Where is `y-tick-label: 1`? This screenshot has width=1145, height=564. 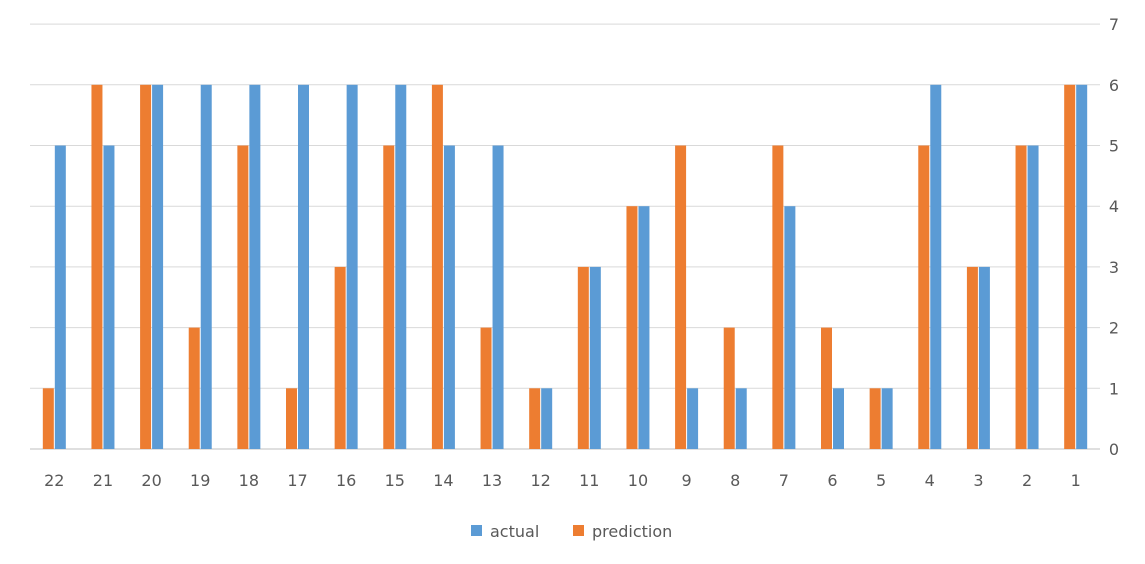
y-tick-label: 1 is located at coordinates (1114, 388).